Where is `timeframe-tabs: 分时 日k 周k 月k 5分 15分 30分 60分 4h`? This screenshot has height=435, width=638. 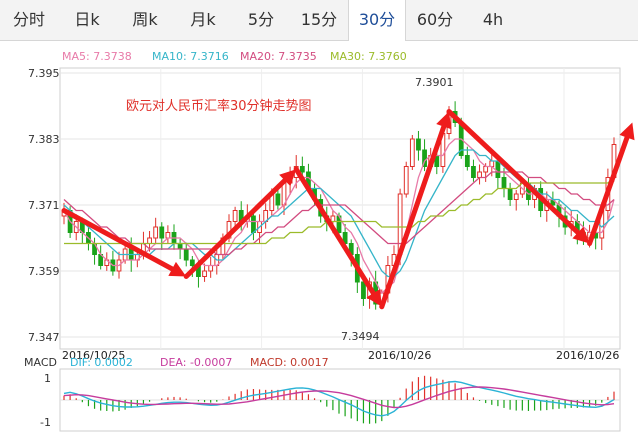 timeframe-tabs: 分时 日k 周k 月k 5分 15分 30分 60分 4h is located at coordinates (319, 20).